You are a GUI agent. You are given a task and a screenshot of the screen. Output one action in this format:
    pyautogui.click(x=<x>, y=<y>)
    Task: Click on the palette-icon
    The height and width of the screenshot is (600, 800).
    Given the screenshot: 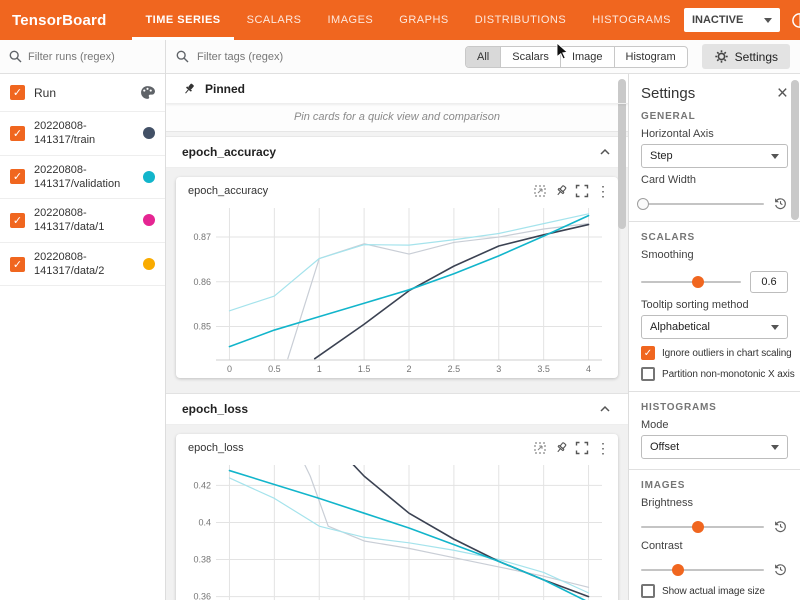 What is the action you would take?
    pyautogui.click(x=147, y=92)
    